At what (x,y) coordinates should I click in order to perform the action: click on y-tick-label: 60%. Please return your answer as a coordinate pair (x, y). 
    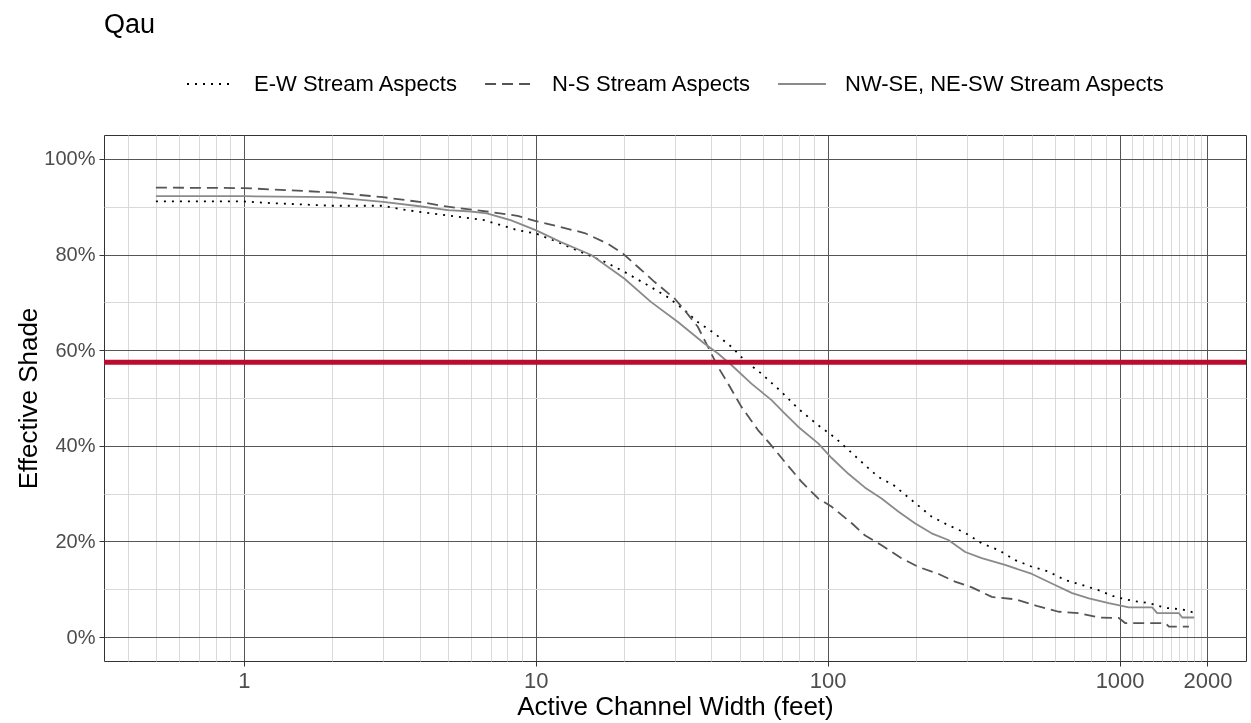
    Looking at the image, I should click on (75, 349).